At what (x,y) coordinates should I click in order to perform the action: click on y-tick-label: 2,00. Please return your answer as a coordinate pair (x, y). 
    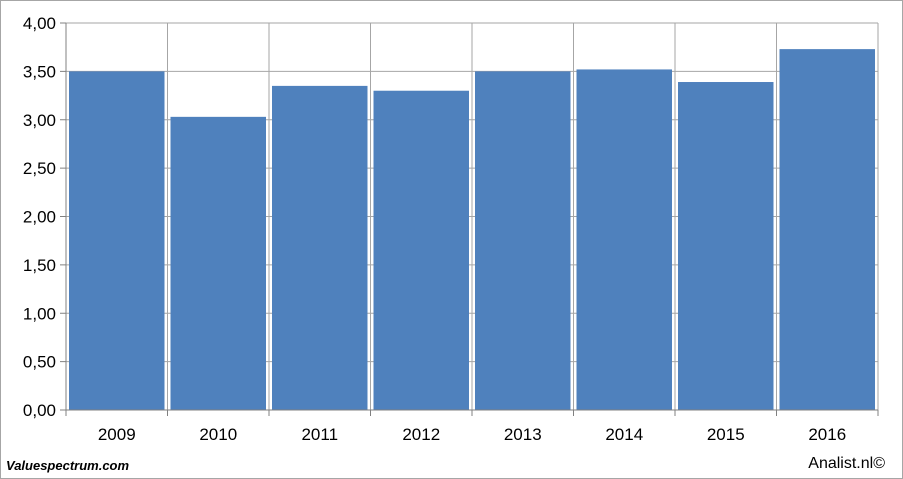
    Looking at the image, I should click on (39, 217).